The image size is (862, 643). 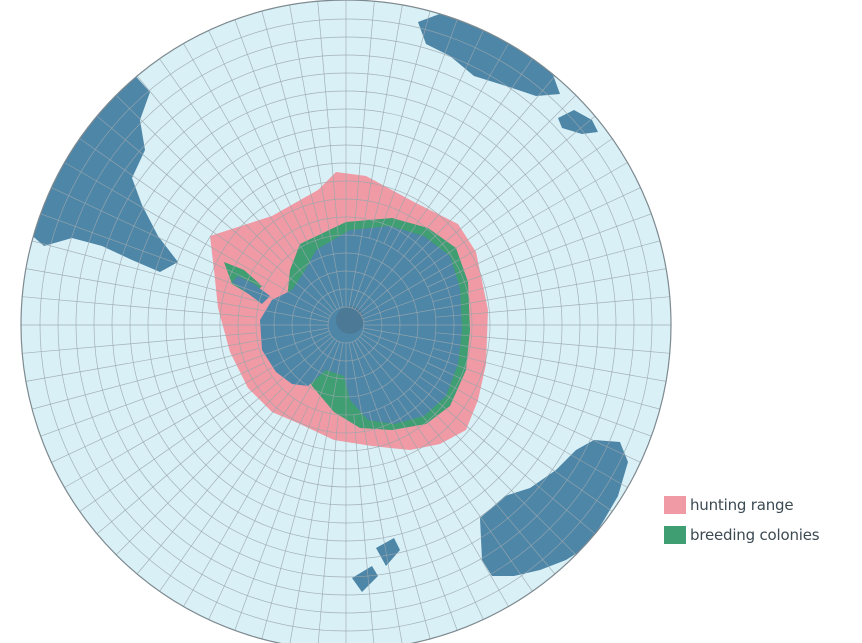 I want to click on new-zealand-south-landmass, so click(x=365, y=579).